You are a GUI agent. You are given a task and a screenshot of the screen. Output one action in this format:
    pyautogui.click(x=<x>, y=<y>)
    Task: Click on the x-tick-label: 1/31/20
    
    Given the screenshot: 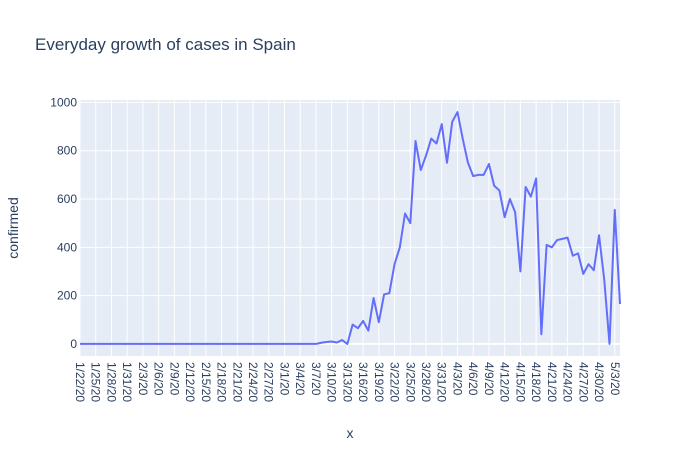 What is the action you would take?
    pyautogui.click(x=127, y=382)
    